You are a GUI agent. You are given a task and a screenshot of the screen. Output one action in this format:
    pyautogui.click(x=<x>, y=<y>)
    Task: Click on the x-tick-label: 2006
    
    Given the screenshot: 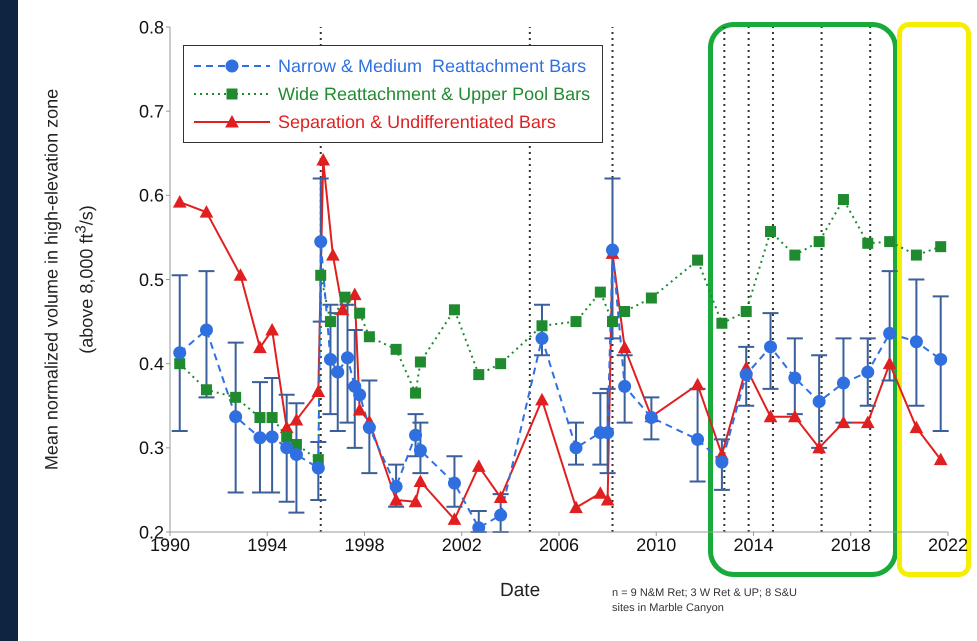 What is the action you would take?
    pyautogui.click(x=559, y=544)
    